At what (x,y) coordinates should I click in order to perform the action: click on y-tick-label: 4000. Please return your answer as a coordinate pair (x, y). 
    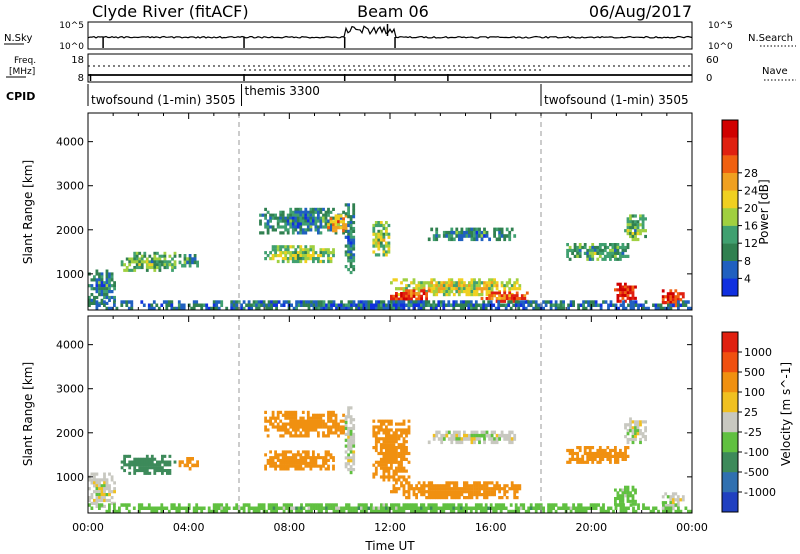
    Looking at the image, I should click on (70, 142).